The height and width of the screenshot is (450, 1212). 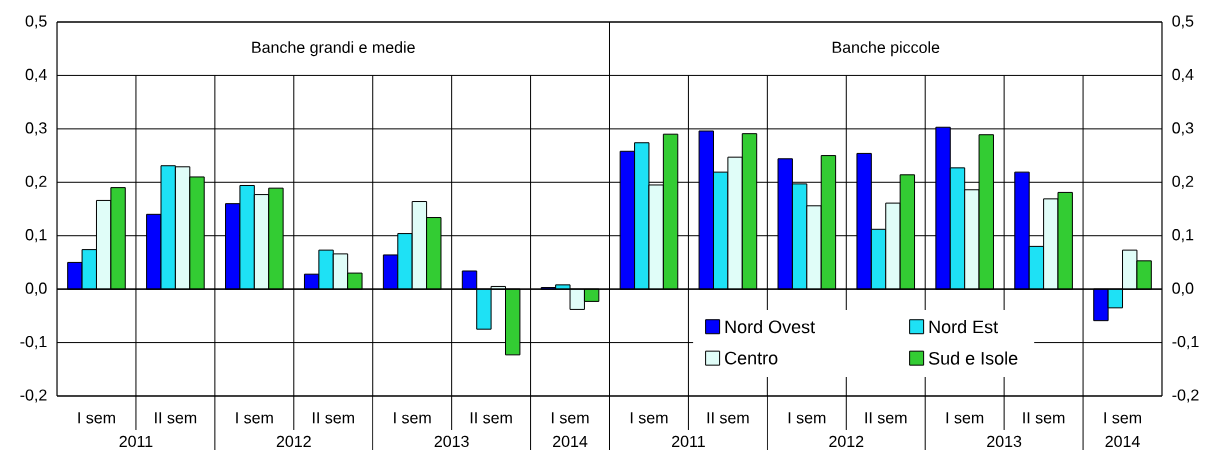 I want to click on legend-label: Nord Est, so click(x=963, y=327).